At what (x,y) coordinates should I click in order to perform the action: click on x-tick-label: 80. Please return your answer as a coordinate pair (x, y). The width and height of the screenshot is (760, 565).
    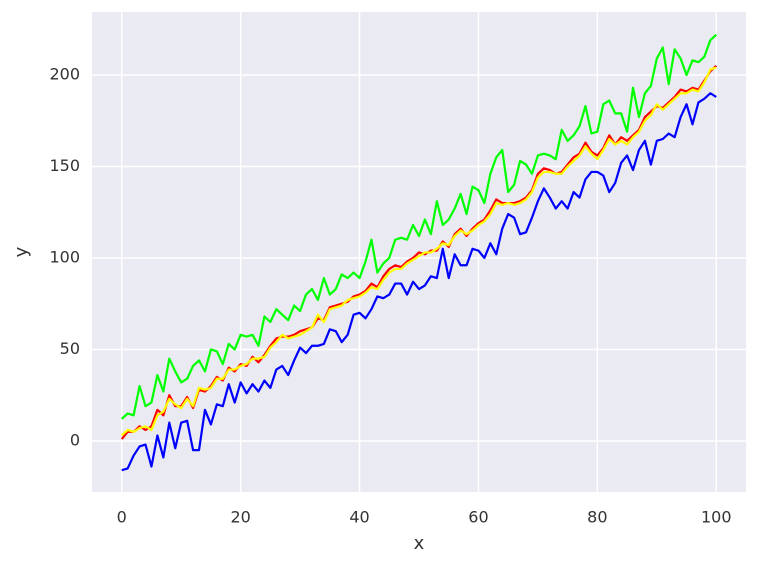
    Looking at the image, I should click on (597, 517).